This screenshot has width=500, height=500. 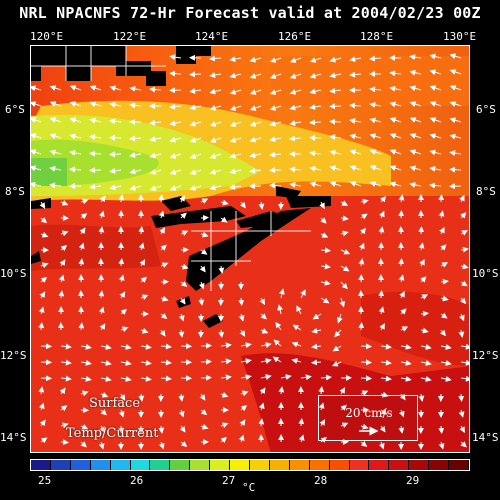 I want to click on lon-label-122: 122°E, so click(x=130, y=36).